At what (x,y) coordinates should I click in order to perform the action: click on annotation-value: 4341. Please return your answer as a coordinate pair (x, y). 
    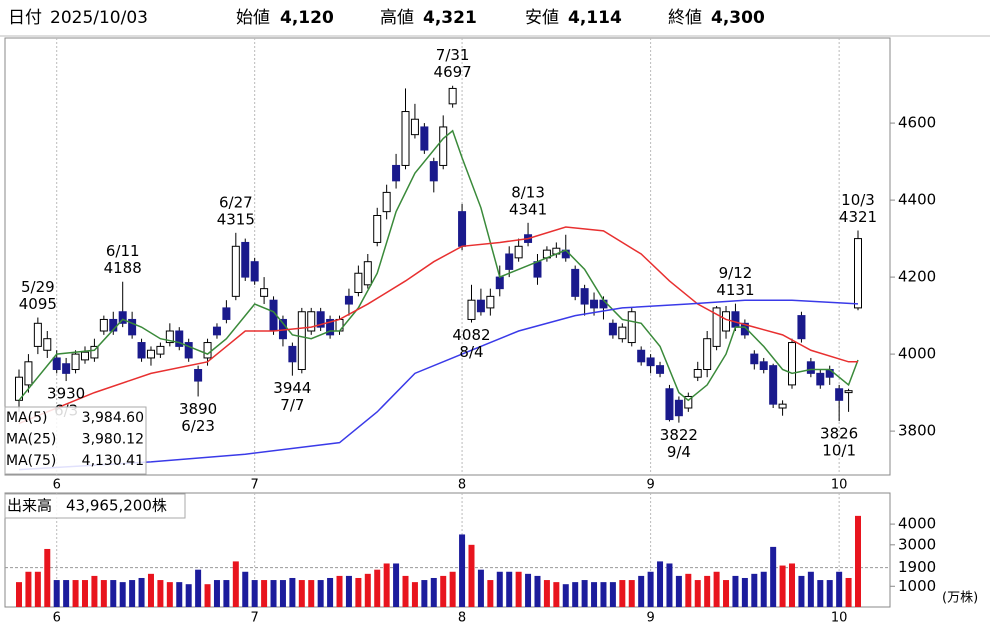
    Looking at the image, I should click on (528, 209).